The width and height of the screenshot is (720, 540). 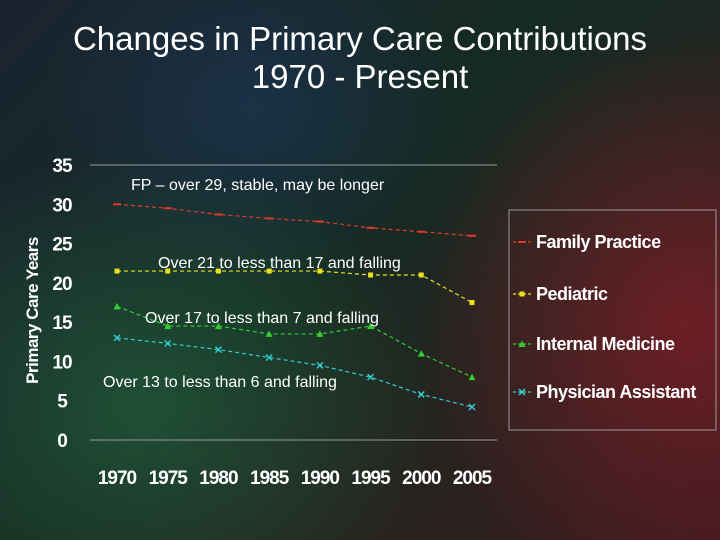 What do you see at coordinates (473, 478) in the screenshot?
I see `x-tick-label: 2005` at bounding box center [473, 478].